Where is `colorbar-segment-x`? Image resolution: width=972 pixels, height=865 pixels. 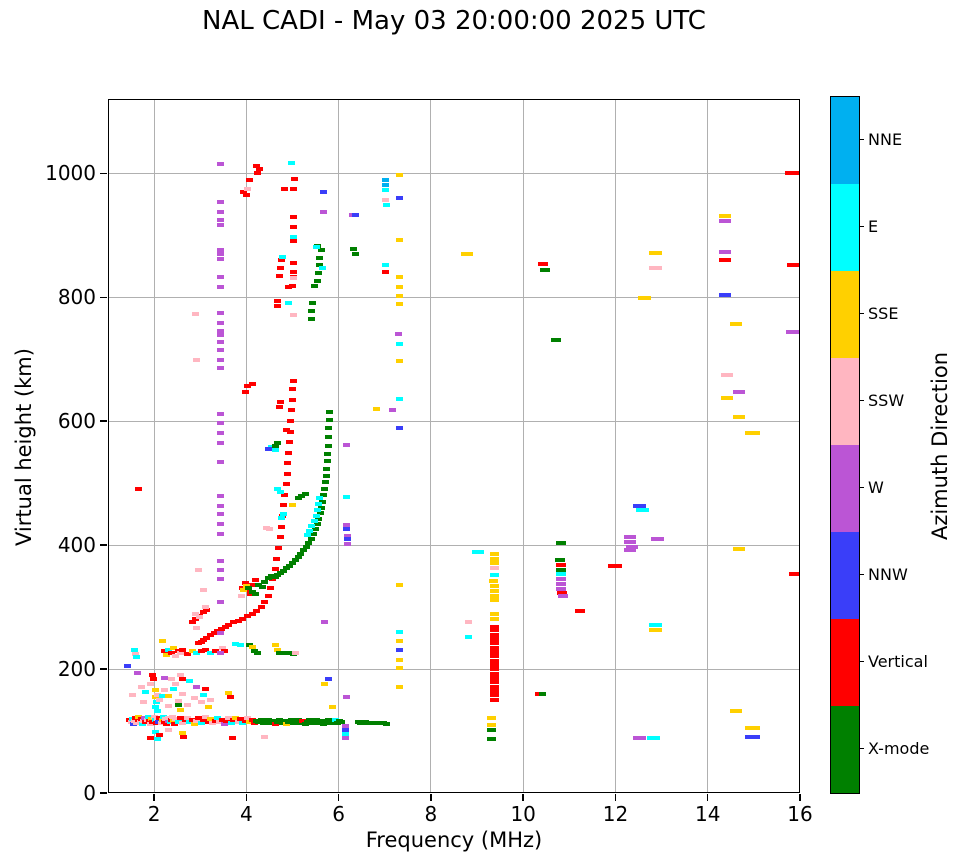 colorbar-segment-x is located at coordinates (845, 749).